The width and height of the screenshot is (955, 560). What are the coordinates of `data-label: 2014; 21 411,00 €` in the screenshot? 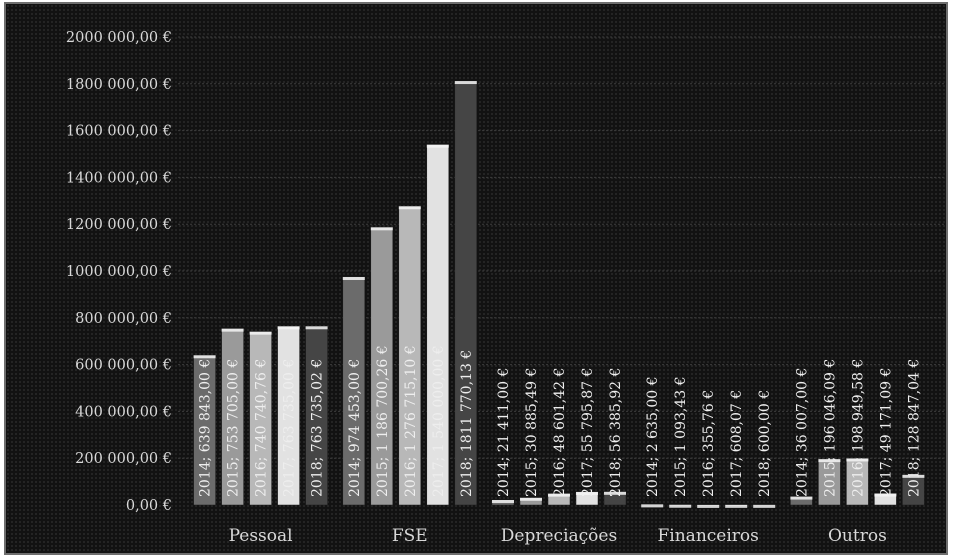 It's located at (504, 432).